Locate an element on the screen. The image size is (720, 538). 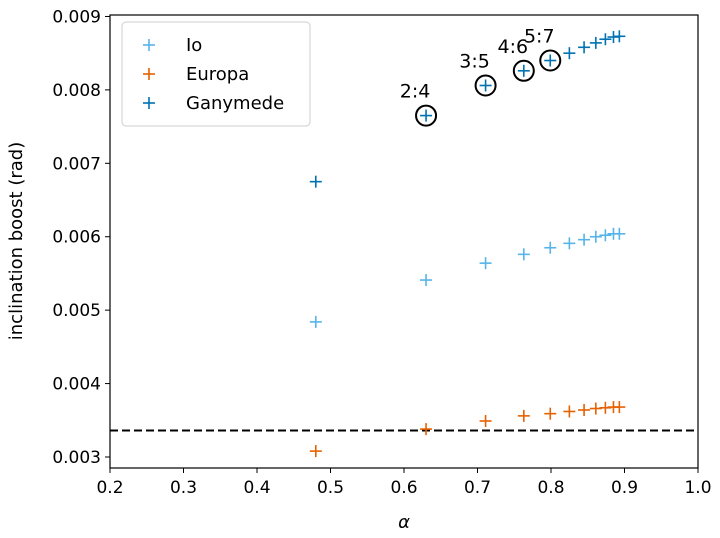
legend-label: Ganymede is located at coordinates (235, 103).